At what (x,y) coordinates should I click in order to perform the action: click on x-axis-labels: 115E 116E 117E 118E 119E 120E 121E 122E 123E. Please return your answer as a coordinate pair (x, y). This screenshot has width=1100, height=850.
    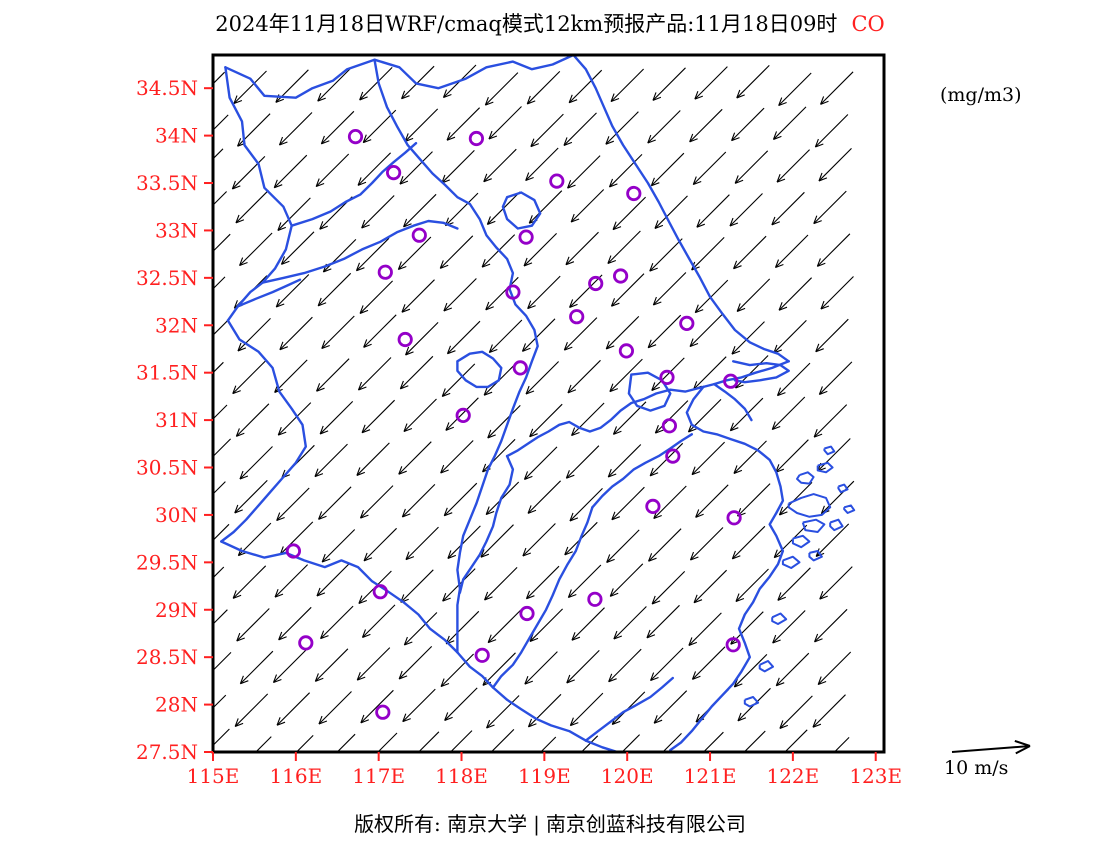
    Looking at the image, I should click on (544, 776).